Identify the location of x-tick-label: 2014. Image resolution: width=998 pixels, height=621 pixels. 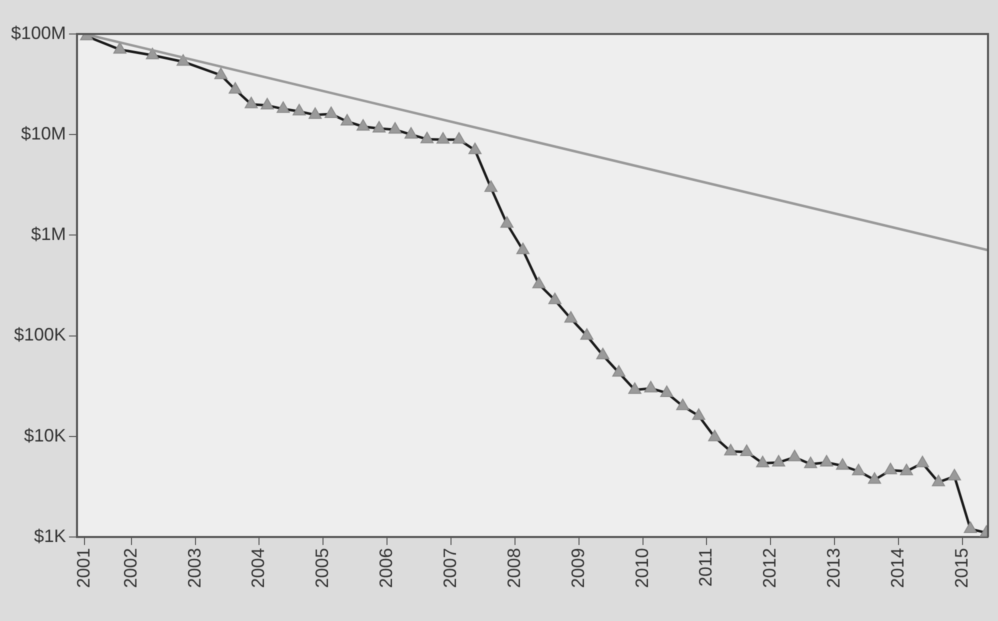
(897, 568).